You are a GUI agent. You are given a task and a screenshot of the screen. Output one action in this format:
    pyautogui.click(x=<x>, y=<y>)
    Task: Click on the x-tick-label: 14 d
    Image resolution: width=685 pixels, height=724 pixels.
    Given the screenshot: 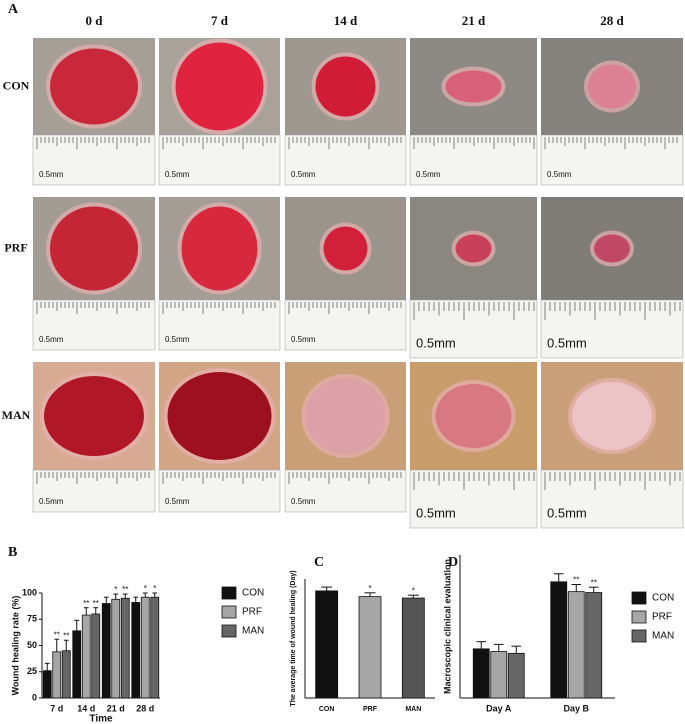 What is the action you would take?
    pyautogui.click(x=86, y=708)
    